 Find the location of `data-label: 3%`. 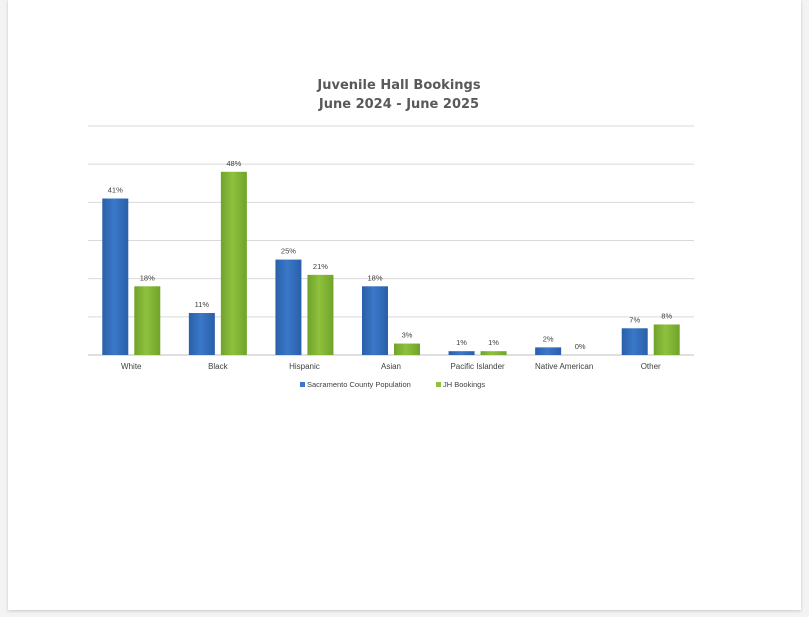

data-label: 3% is located at coordinates (407, 335).